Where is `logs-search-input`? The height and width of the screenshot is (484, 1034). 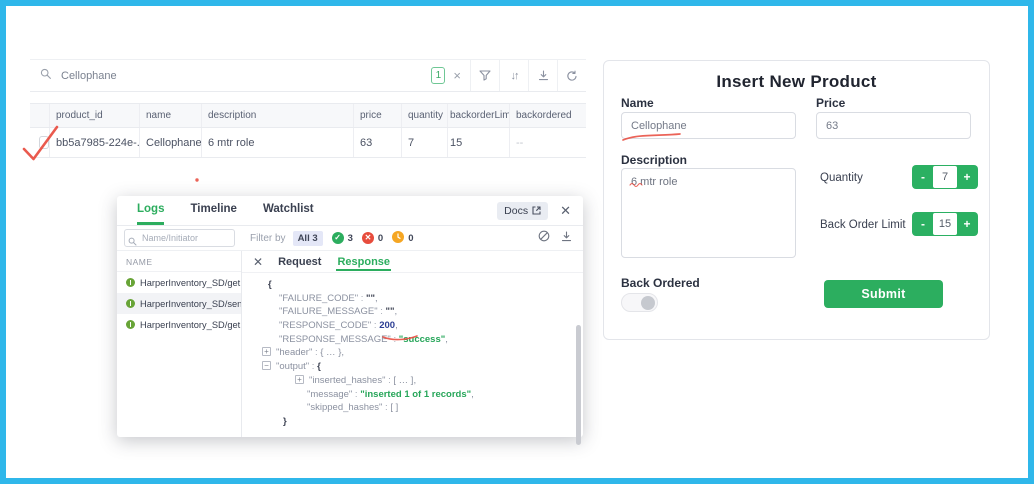 logs-search-input is located at coordinates (179, 238).